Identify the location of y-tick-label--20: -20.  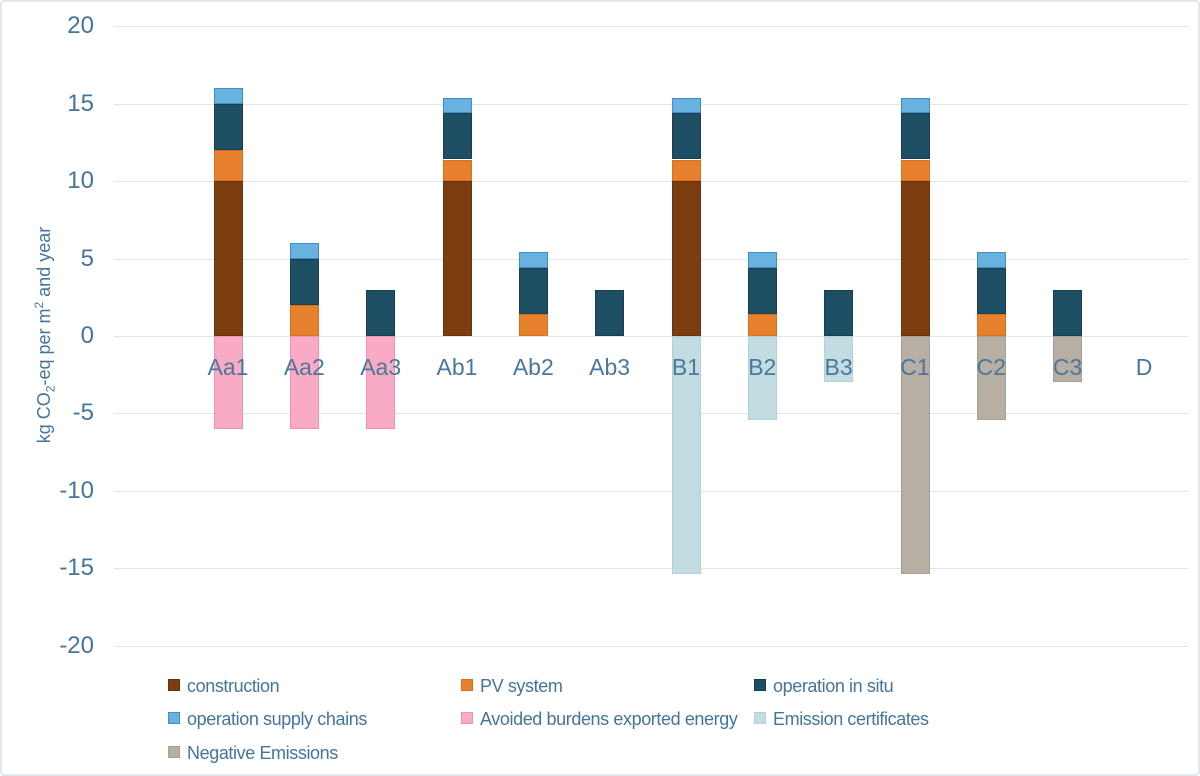
(76, 645).